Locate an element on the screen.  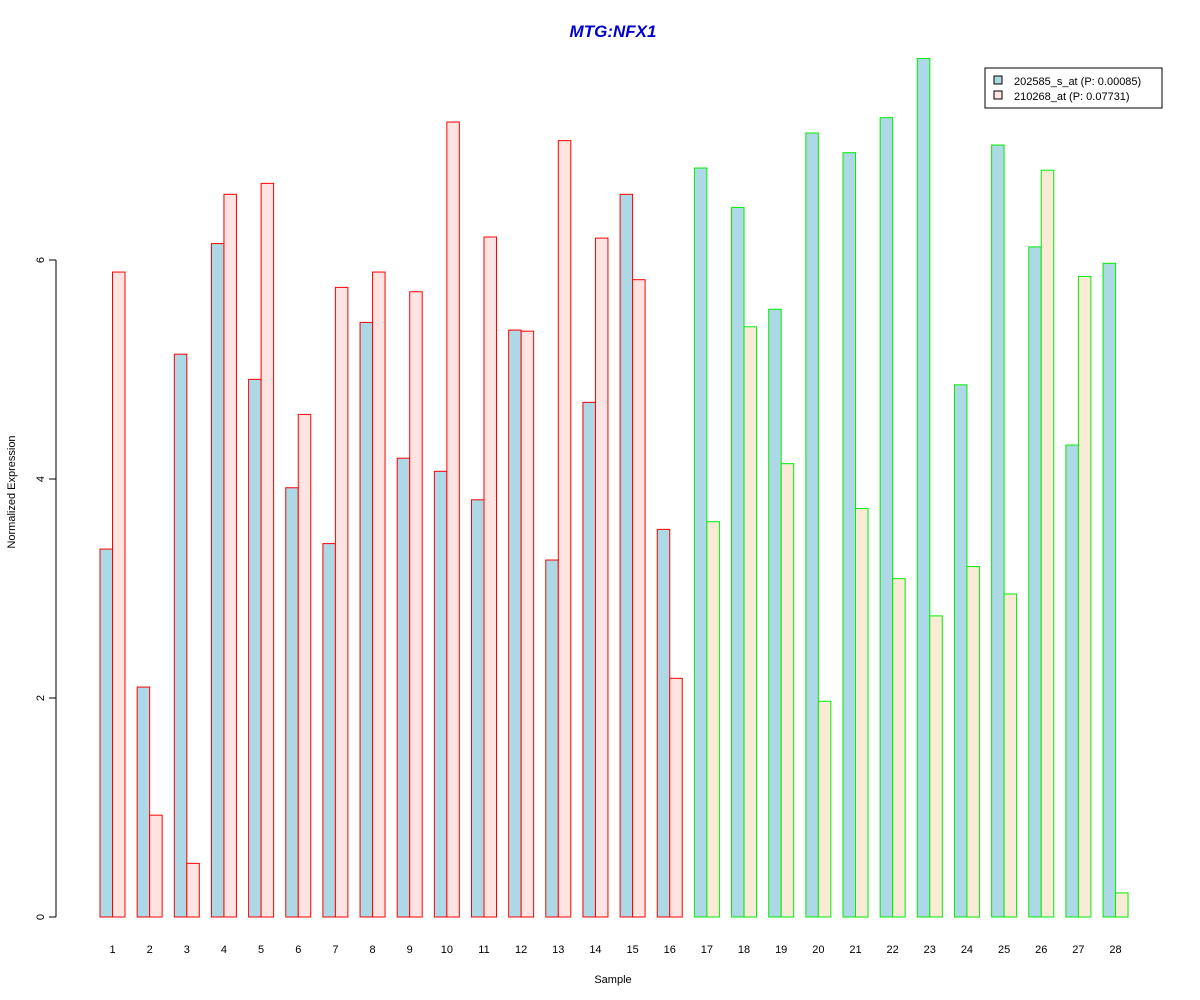
x-tick-label: 13 is located at coordinates (558, 950).